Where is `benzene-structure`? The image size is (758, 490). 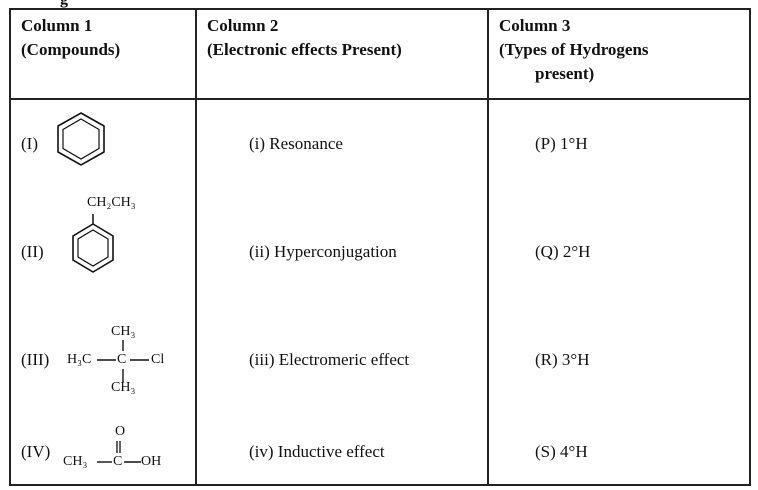
benzene-structure is located at coordinates (81, 139).